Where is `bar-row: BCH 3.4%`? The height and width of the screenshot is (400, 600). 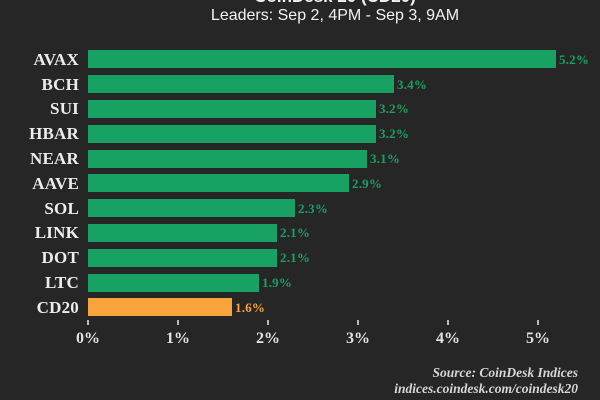
bar-row: BCH 3.4% is located at coordinates (300, 84).